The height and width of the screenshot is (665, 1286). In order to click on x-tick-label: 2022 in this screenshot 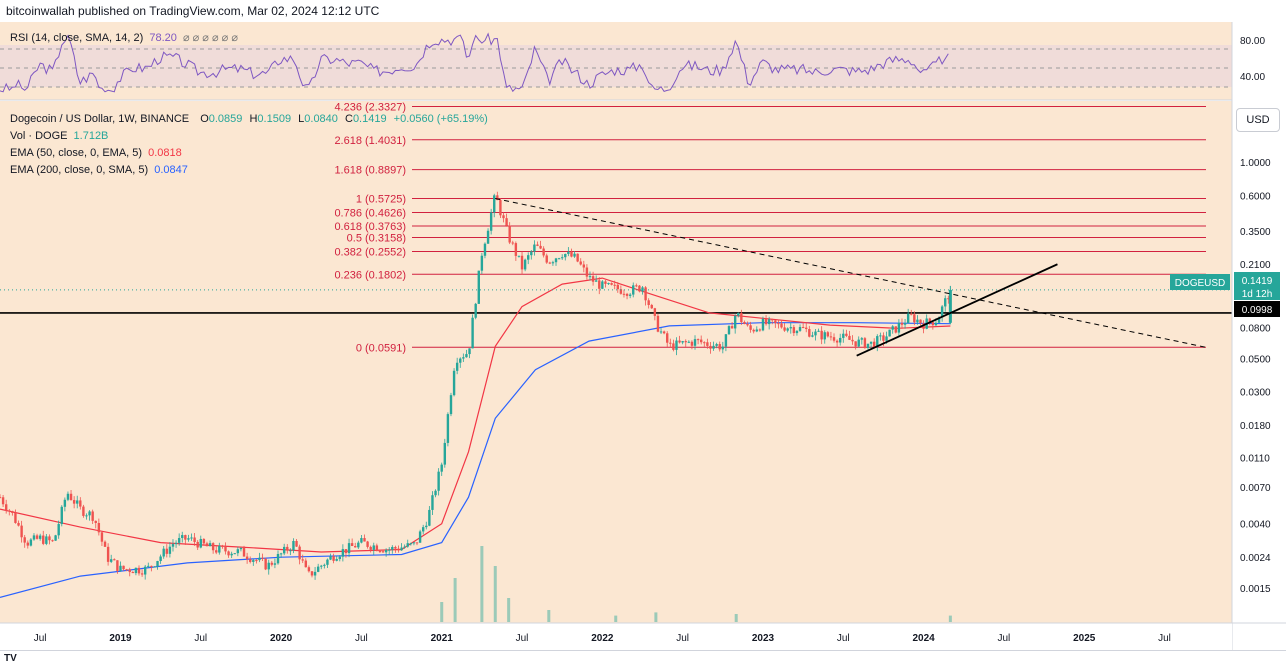, I will do `click(602, 638)`.